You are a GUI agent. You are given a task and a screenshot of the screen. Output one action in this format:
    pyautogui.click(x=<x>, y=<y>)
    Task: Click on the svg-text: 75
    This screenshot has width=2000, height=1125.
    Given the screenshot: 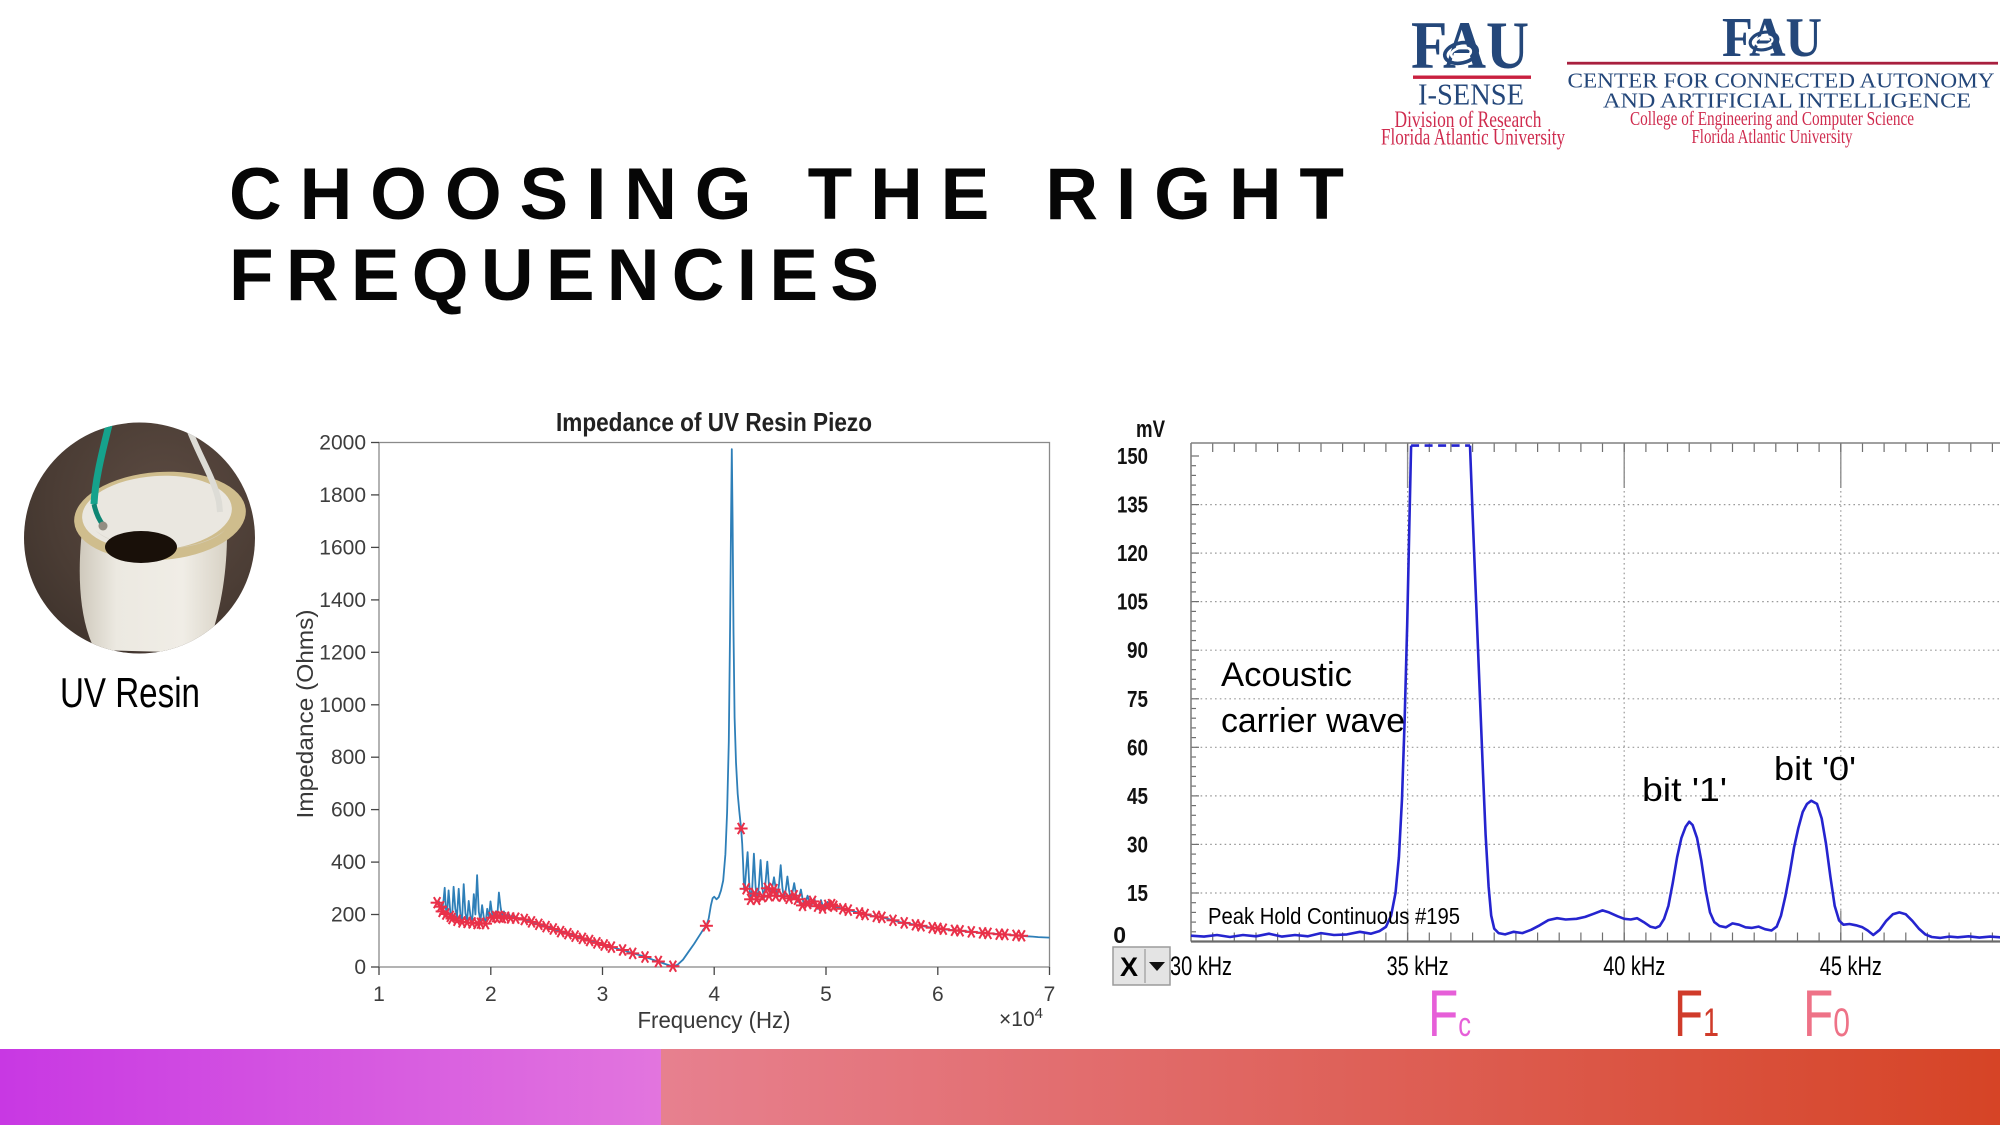 What is the action you would take?
    pyautogui.click(x=1137, y=699)
    